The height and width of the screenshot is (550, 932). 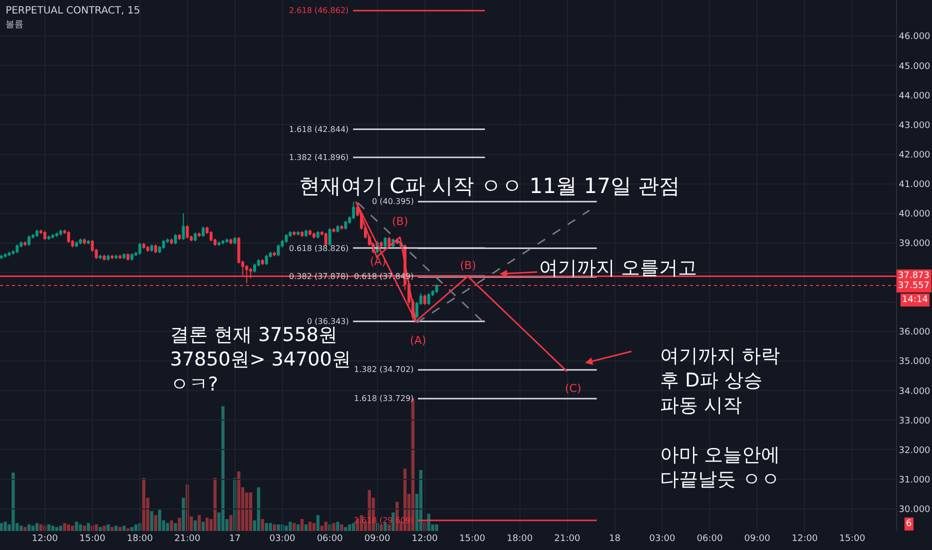 I want to click on chart-title: 볼륨, so click(x=15, y=25).